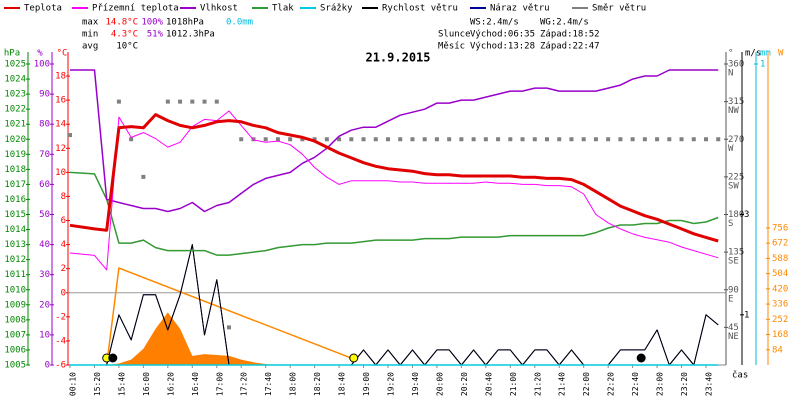  Describe the element at coordinates (90, 35) in the screenshot. I see `stats-label: min` at that location.